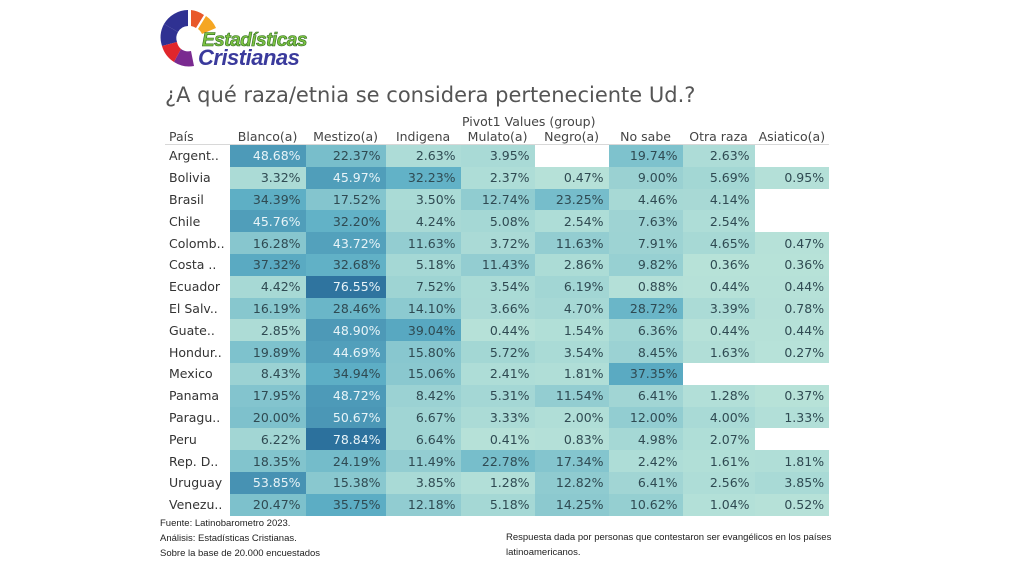  I want to click on footer-analysis: Análisis: Estadísticas Cristianas., so click(228, 538).